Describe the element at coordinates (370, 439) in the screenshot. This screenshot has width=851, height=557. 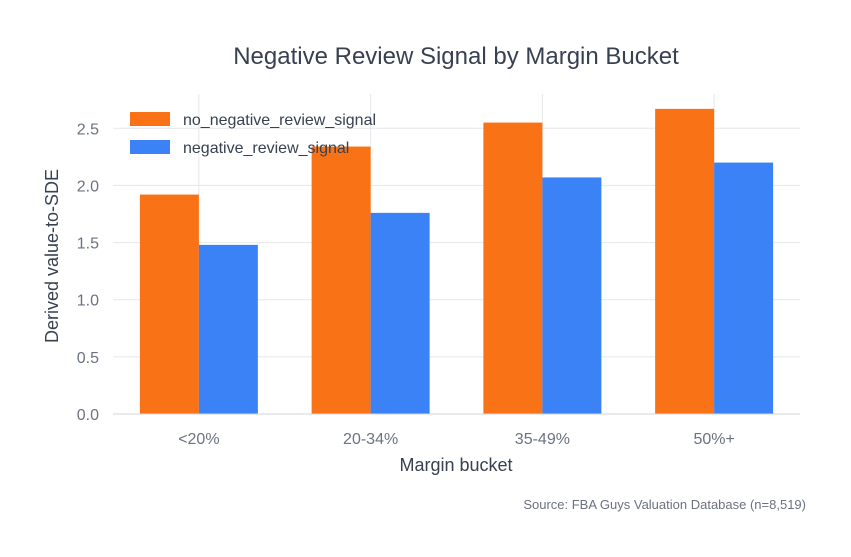
I see `x-tick-label: 20-34%` at that location.